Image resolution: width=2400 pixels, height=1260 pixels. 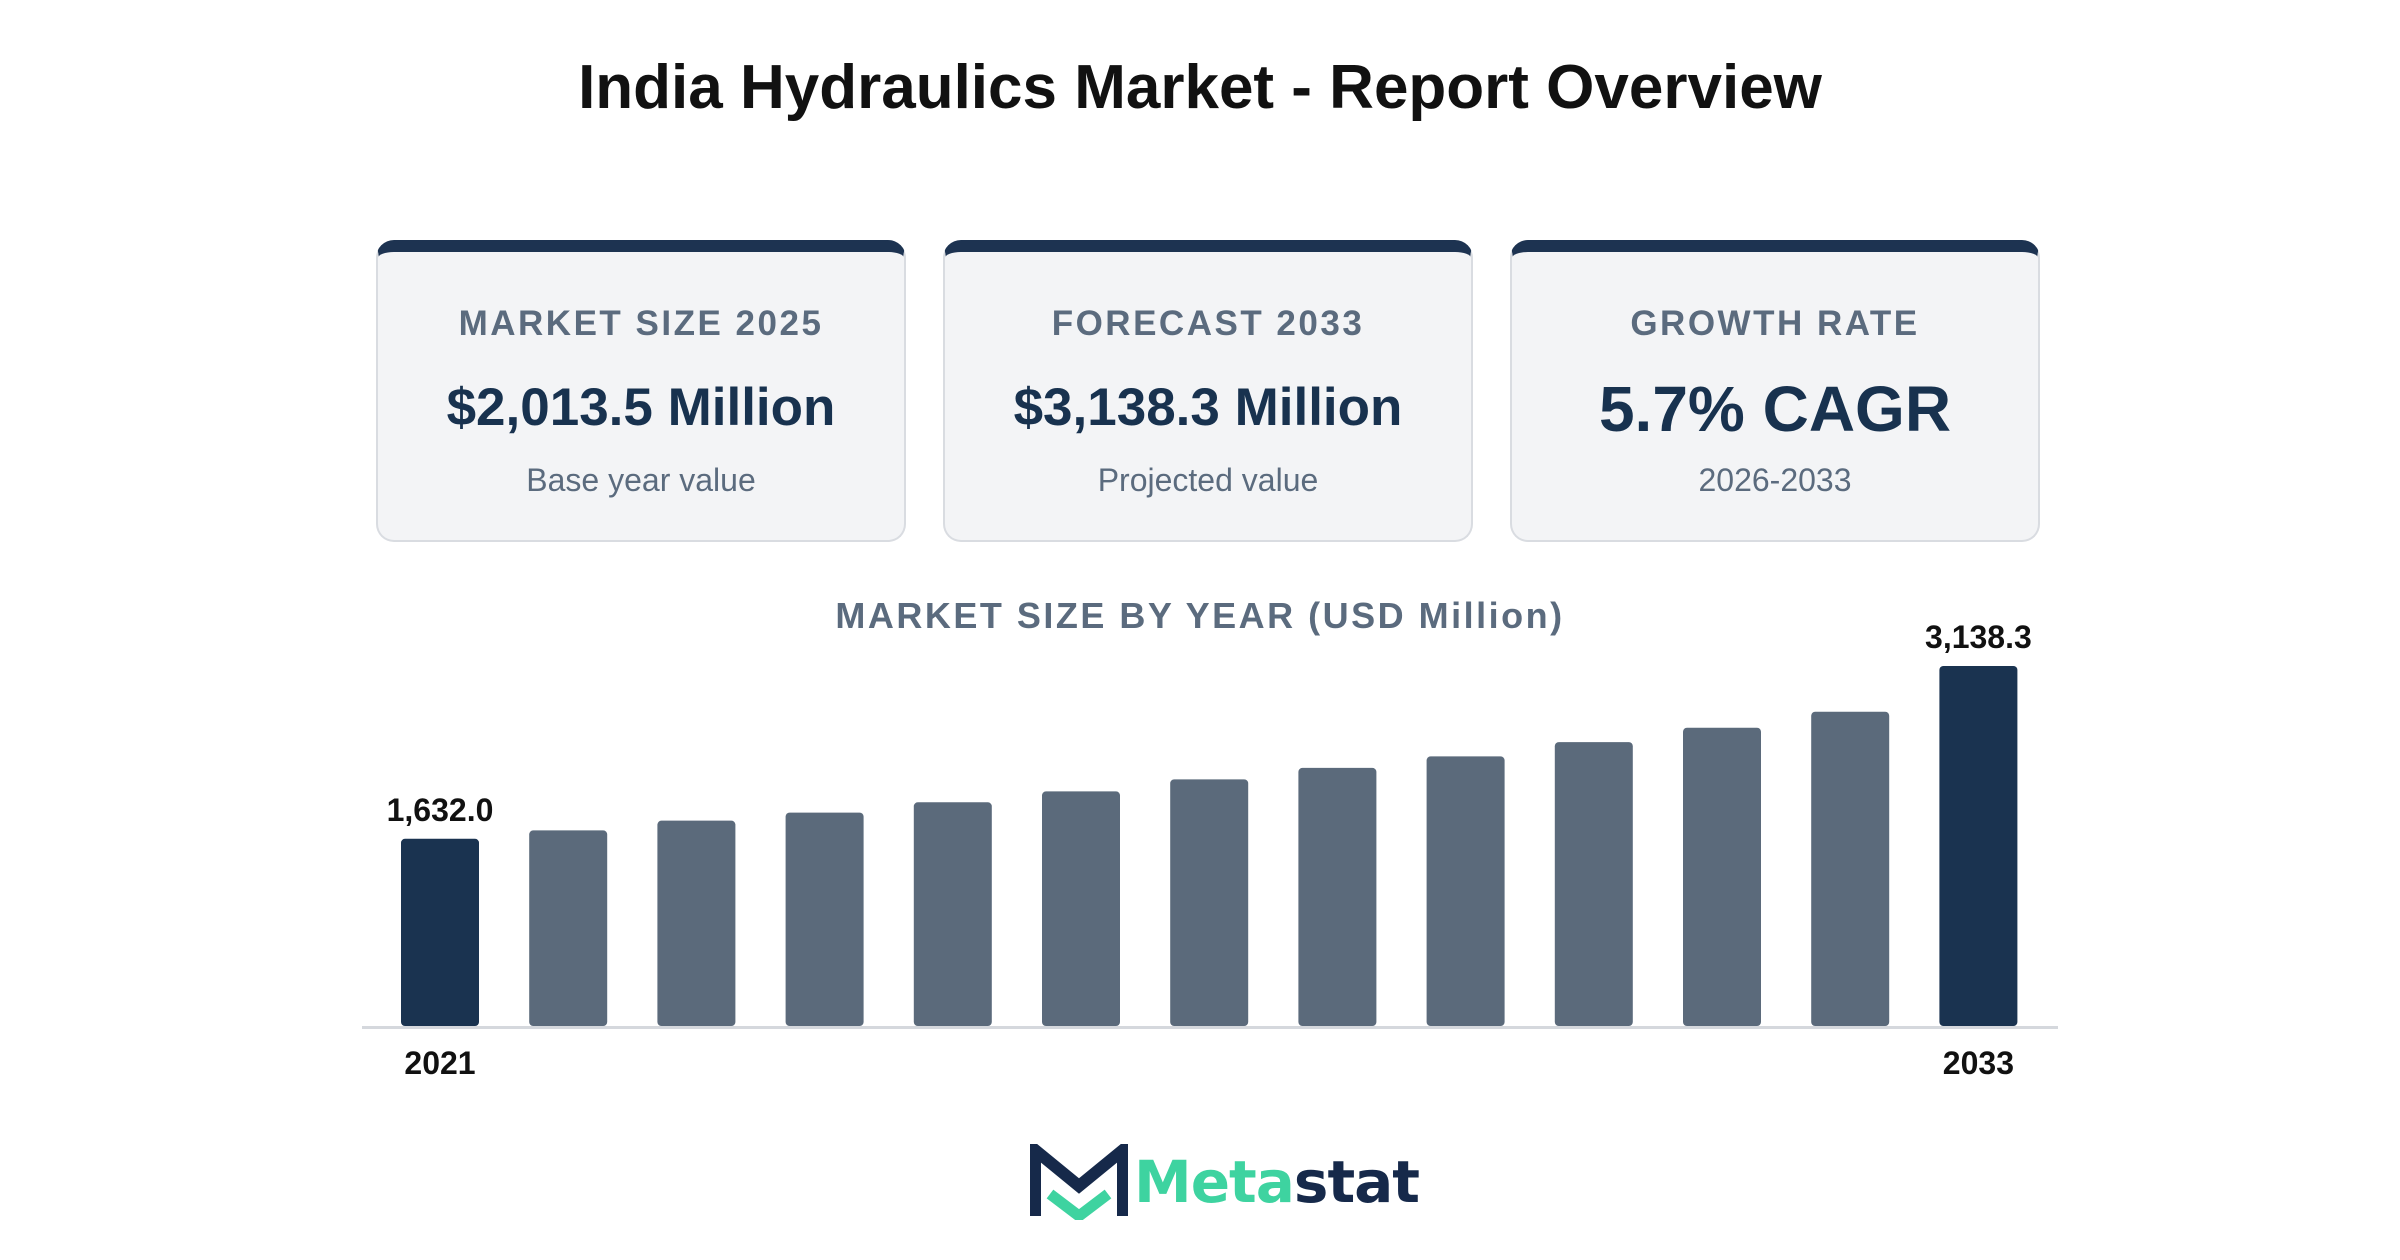 I want to click on x-tick-label-2033: 2033, so click(x=1978, y=1063).